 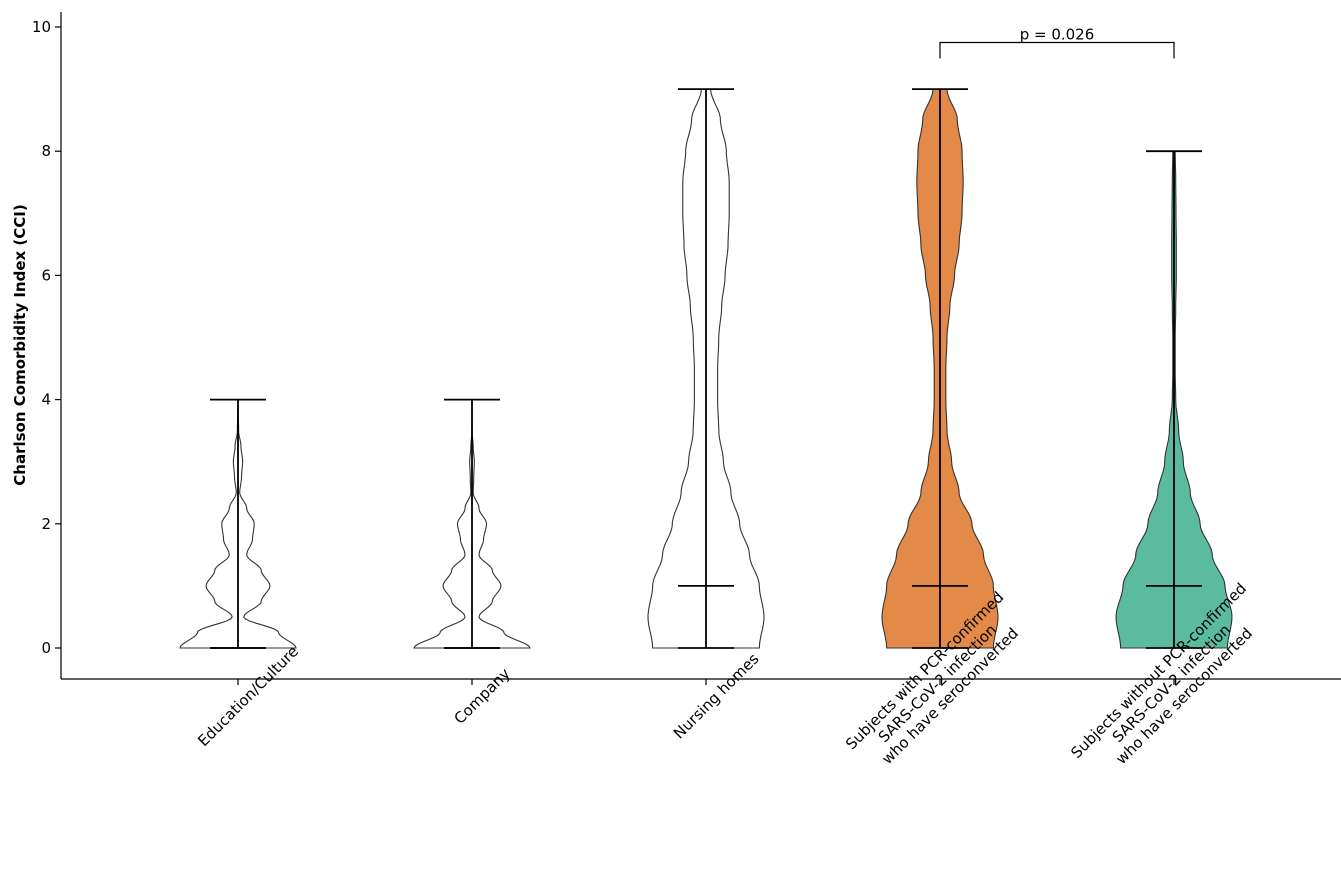 What do you see at coordinates (1057, 50) in the screenshot?
I see `significance-bracket` at bounding box center [1057, 50].